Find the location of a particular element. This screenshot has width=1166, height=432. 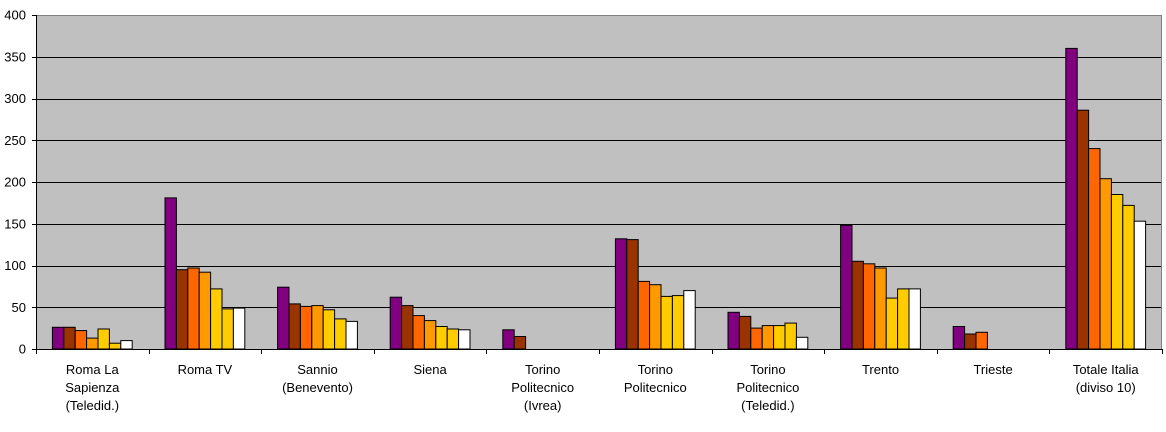

y-tick-label: 200 is located at coordinates (15, 182).